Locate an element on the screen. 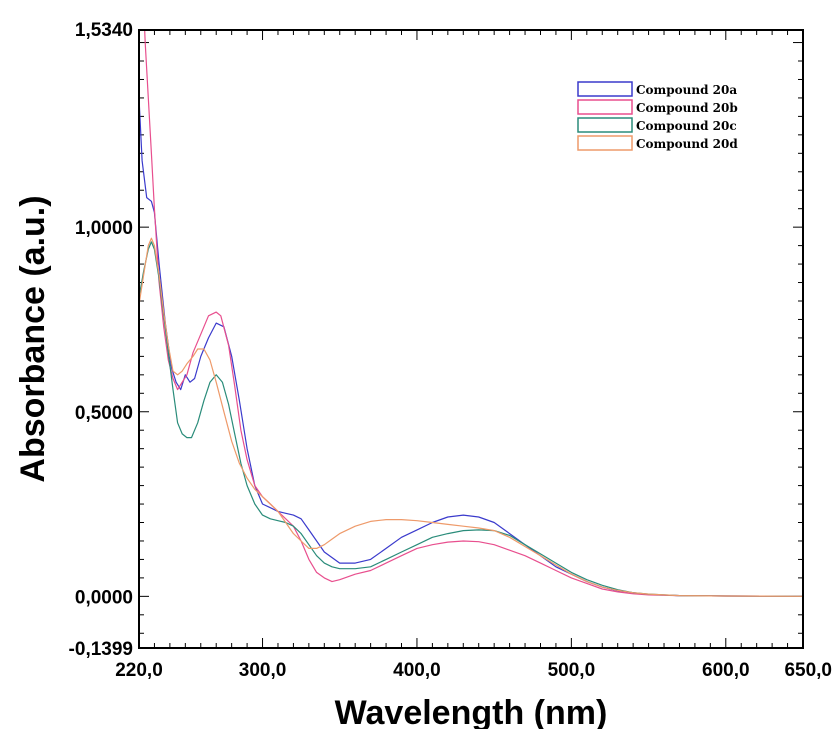 This screenshot has height=729, width=836. legend-label-3: Compound 20c is located at coordinates (686, 126).